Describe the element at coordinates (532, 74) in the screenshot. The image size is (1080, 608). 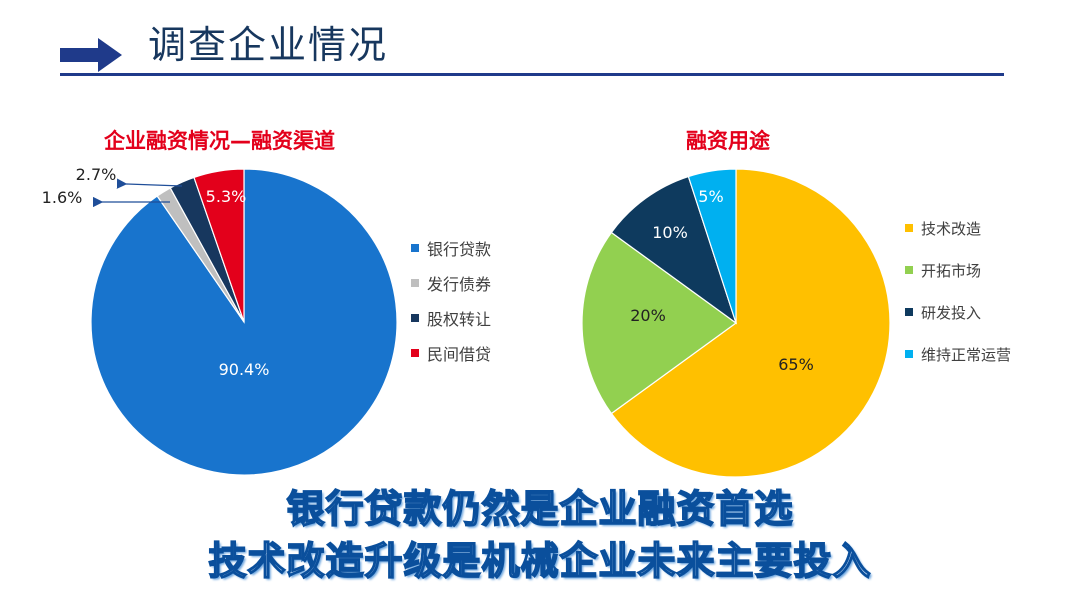
I see `title-divider` at that location.